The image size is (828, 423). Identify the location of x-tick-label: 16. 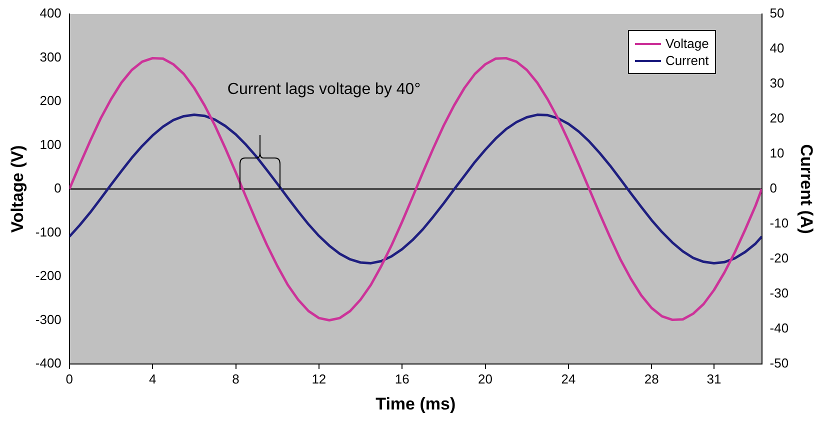
(402, 378).